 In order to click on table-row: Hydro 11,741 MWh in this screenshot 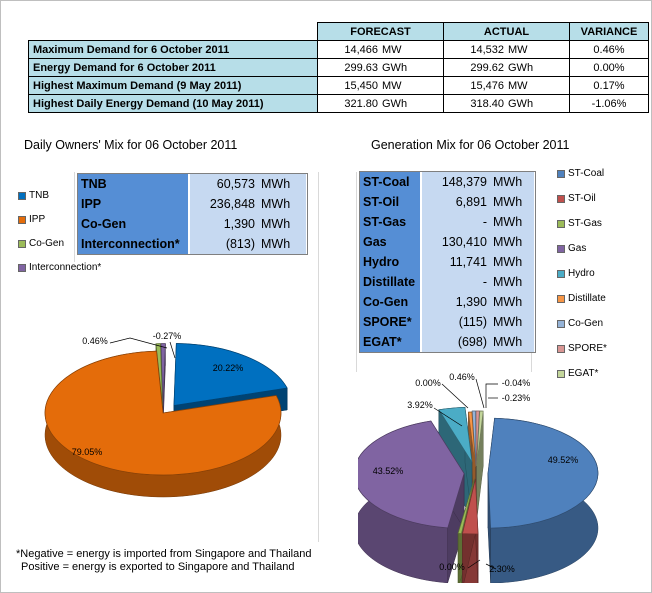, I will do `click(447, 262)`.